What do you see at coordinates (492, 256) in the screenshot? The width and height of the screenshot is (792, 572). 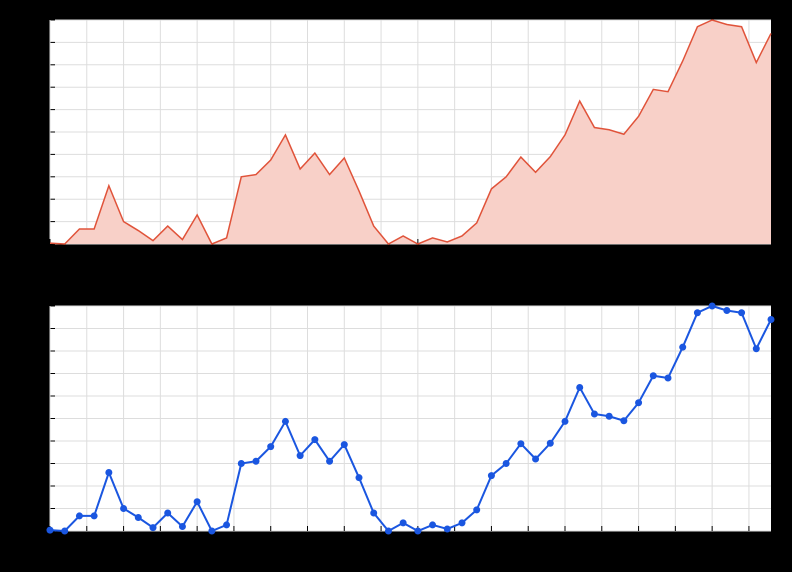 I see `x-tick-label: 30` at bounding box center [492, 256].